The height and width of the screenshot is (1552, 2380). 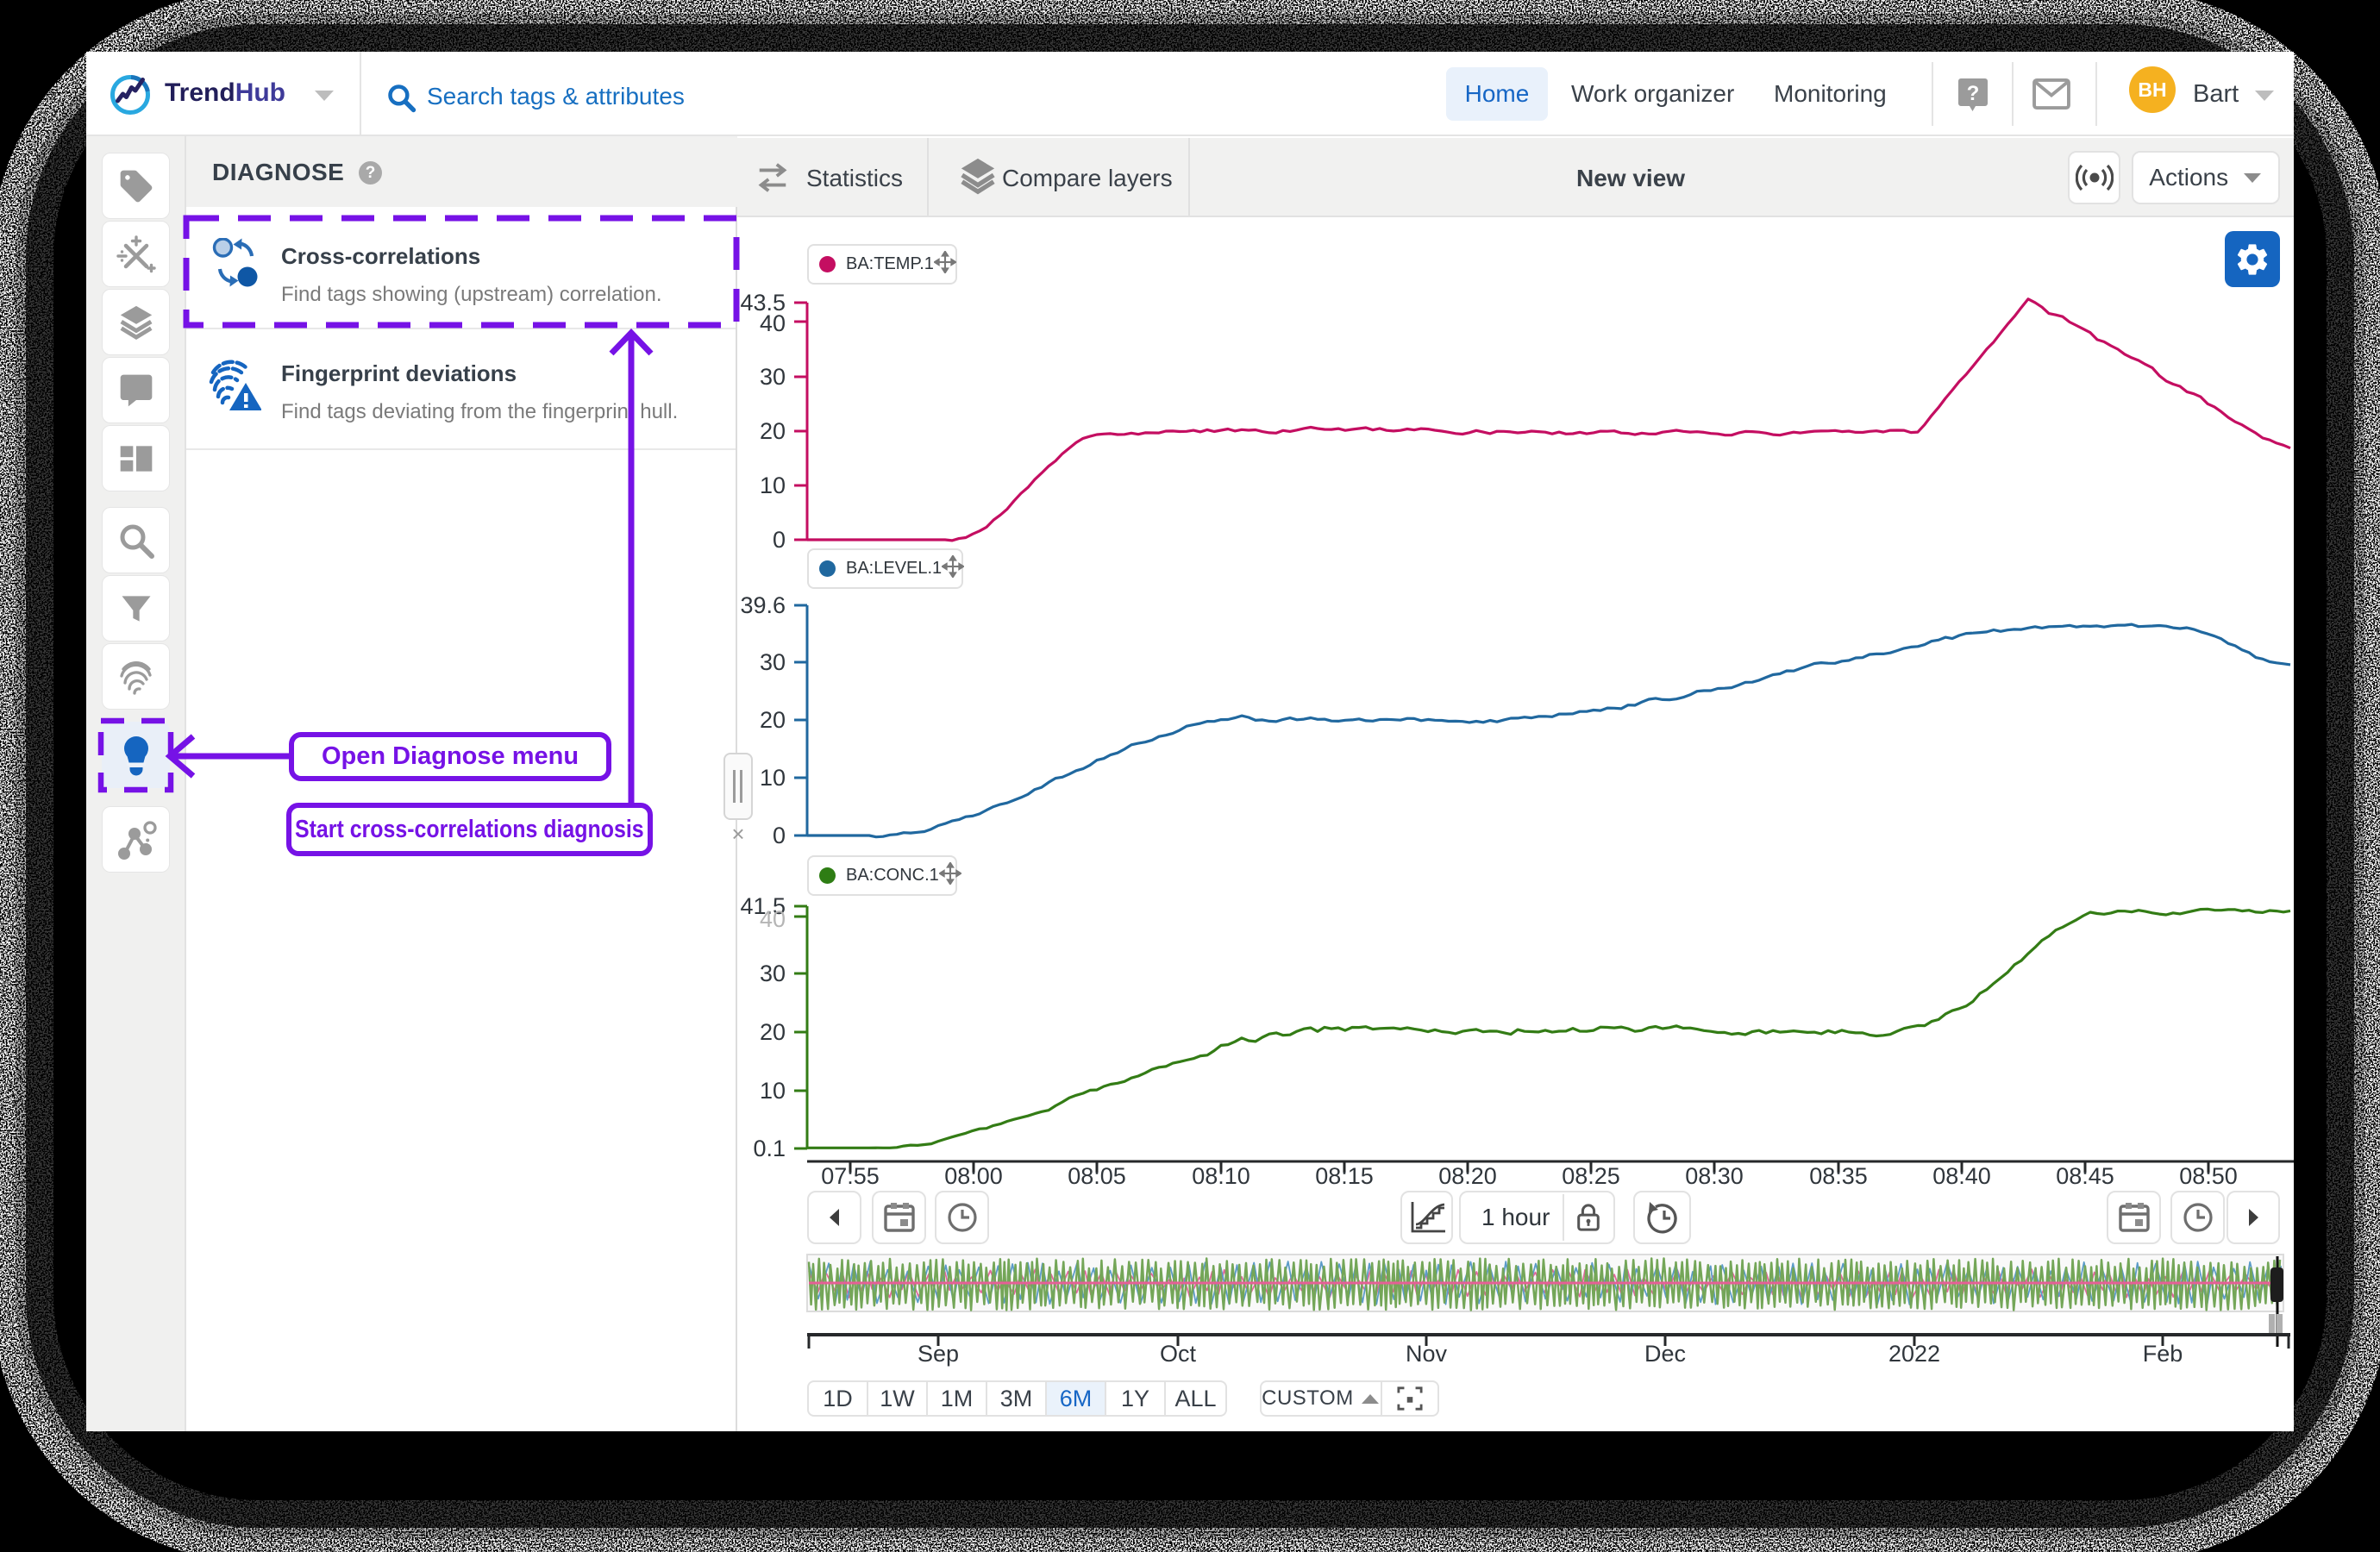 I want to click on svg-text: 08:35, so click(x=1839, y=1176).